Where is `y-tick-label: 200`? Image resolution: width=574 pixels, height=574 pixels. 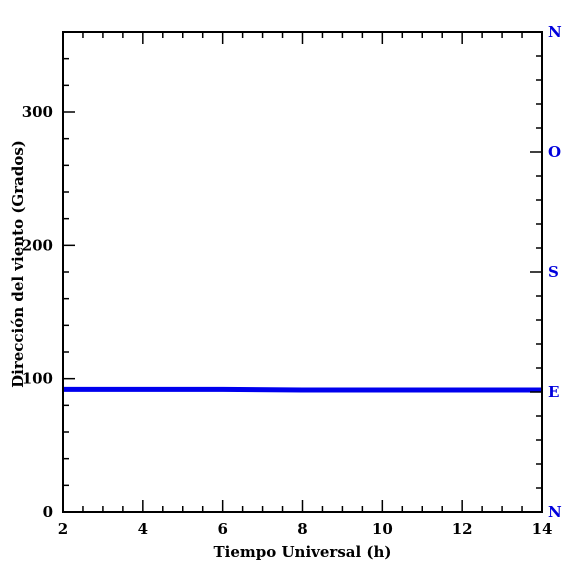 y-tick-label: 200 is located at coordinates (37, 245).